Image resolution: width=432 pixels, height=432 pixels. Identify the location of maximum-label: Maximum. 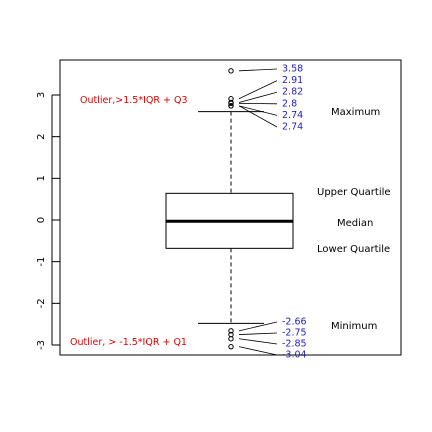
(355, 112).